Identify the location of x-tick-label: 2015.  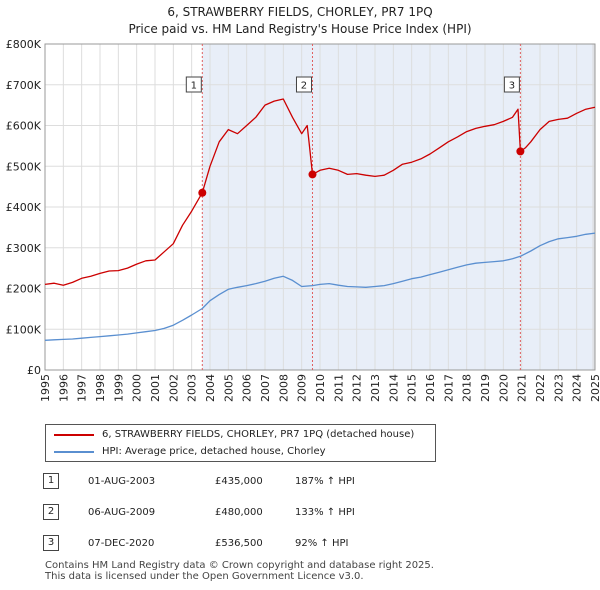
(412, 388).